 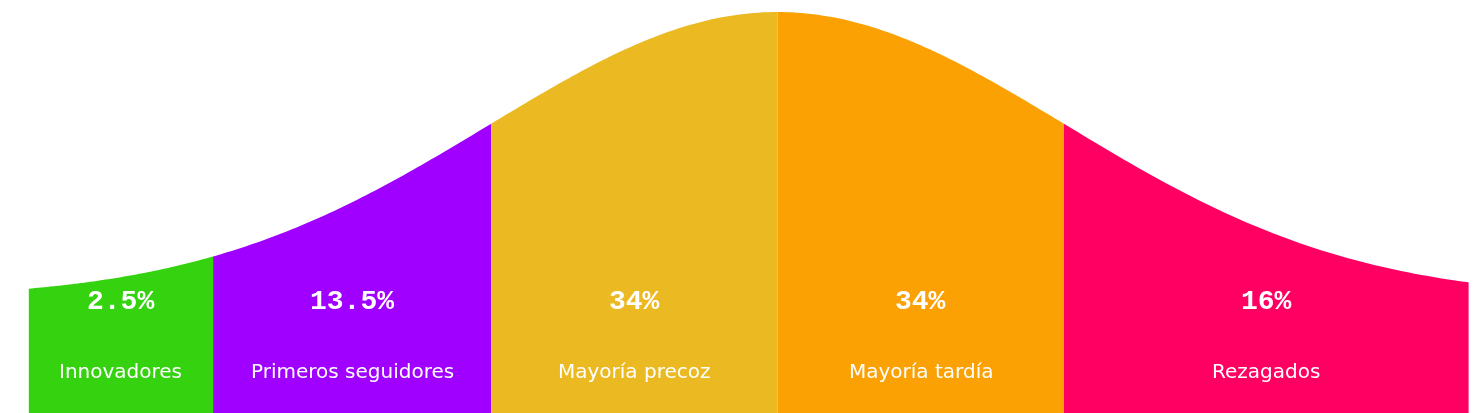 What do you see at coordinates (121, 301) in the screenshot?
I see `data-label: 2.5%` at bounding box center [121, 301].